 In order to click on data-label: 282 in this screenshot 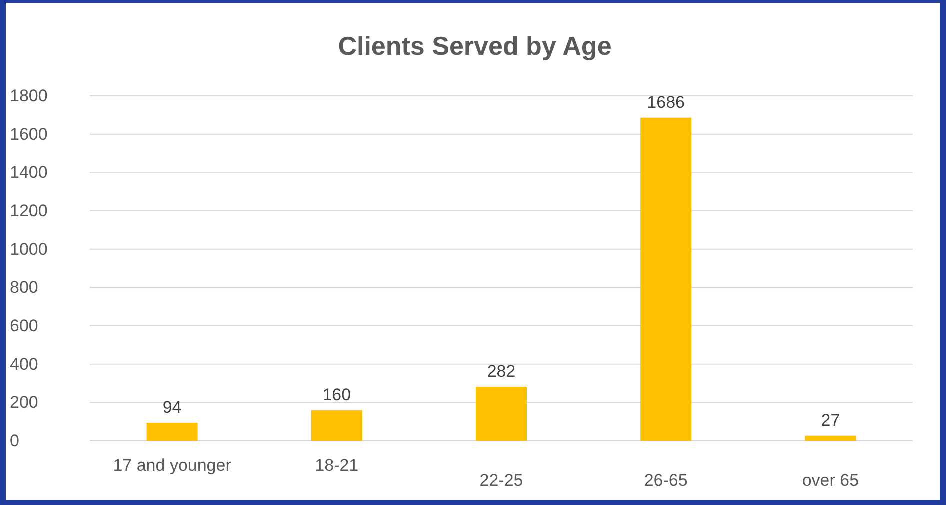, I will do `click(501, 371)`.